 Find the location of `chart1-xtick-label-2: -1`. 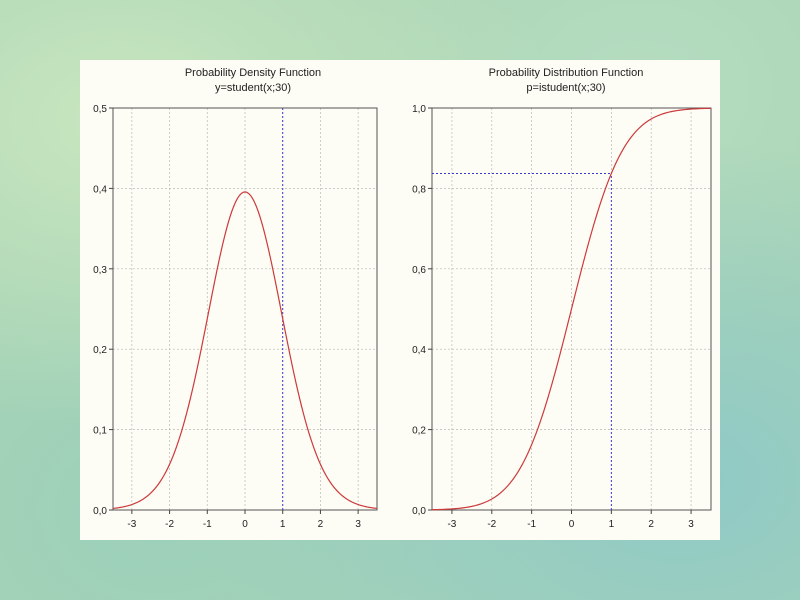

chart1-xtick-label-2: -1 is located at coordinates (531, 524).